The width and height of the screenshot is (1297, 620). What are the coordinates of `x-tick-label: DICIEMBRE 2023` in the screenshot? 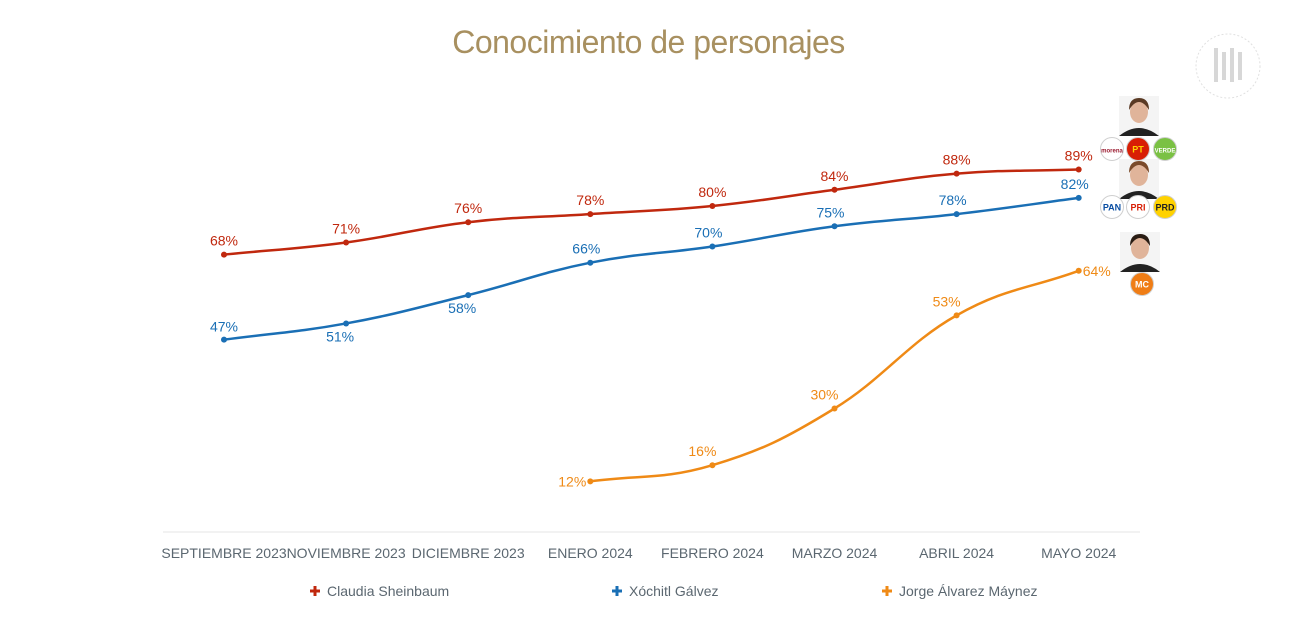 It's located at (468, 553).